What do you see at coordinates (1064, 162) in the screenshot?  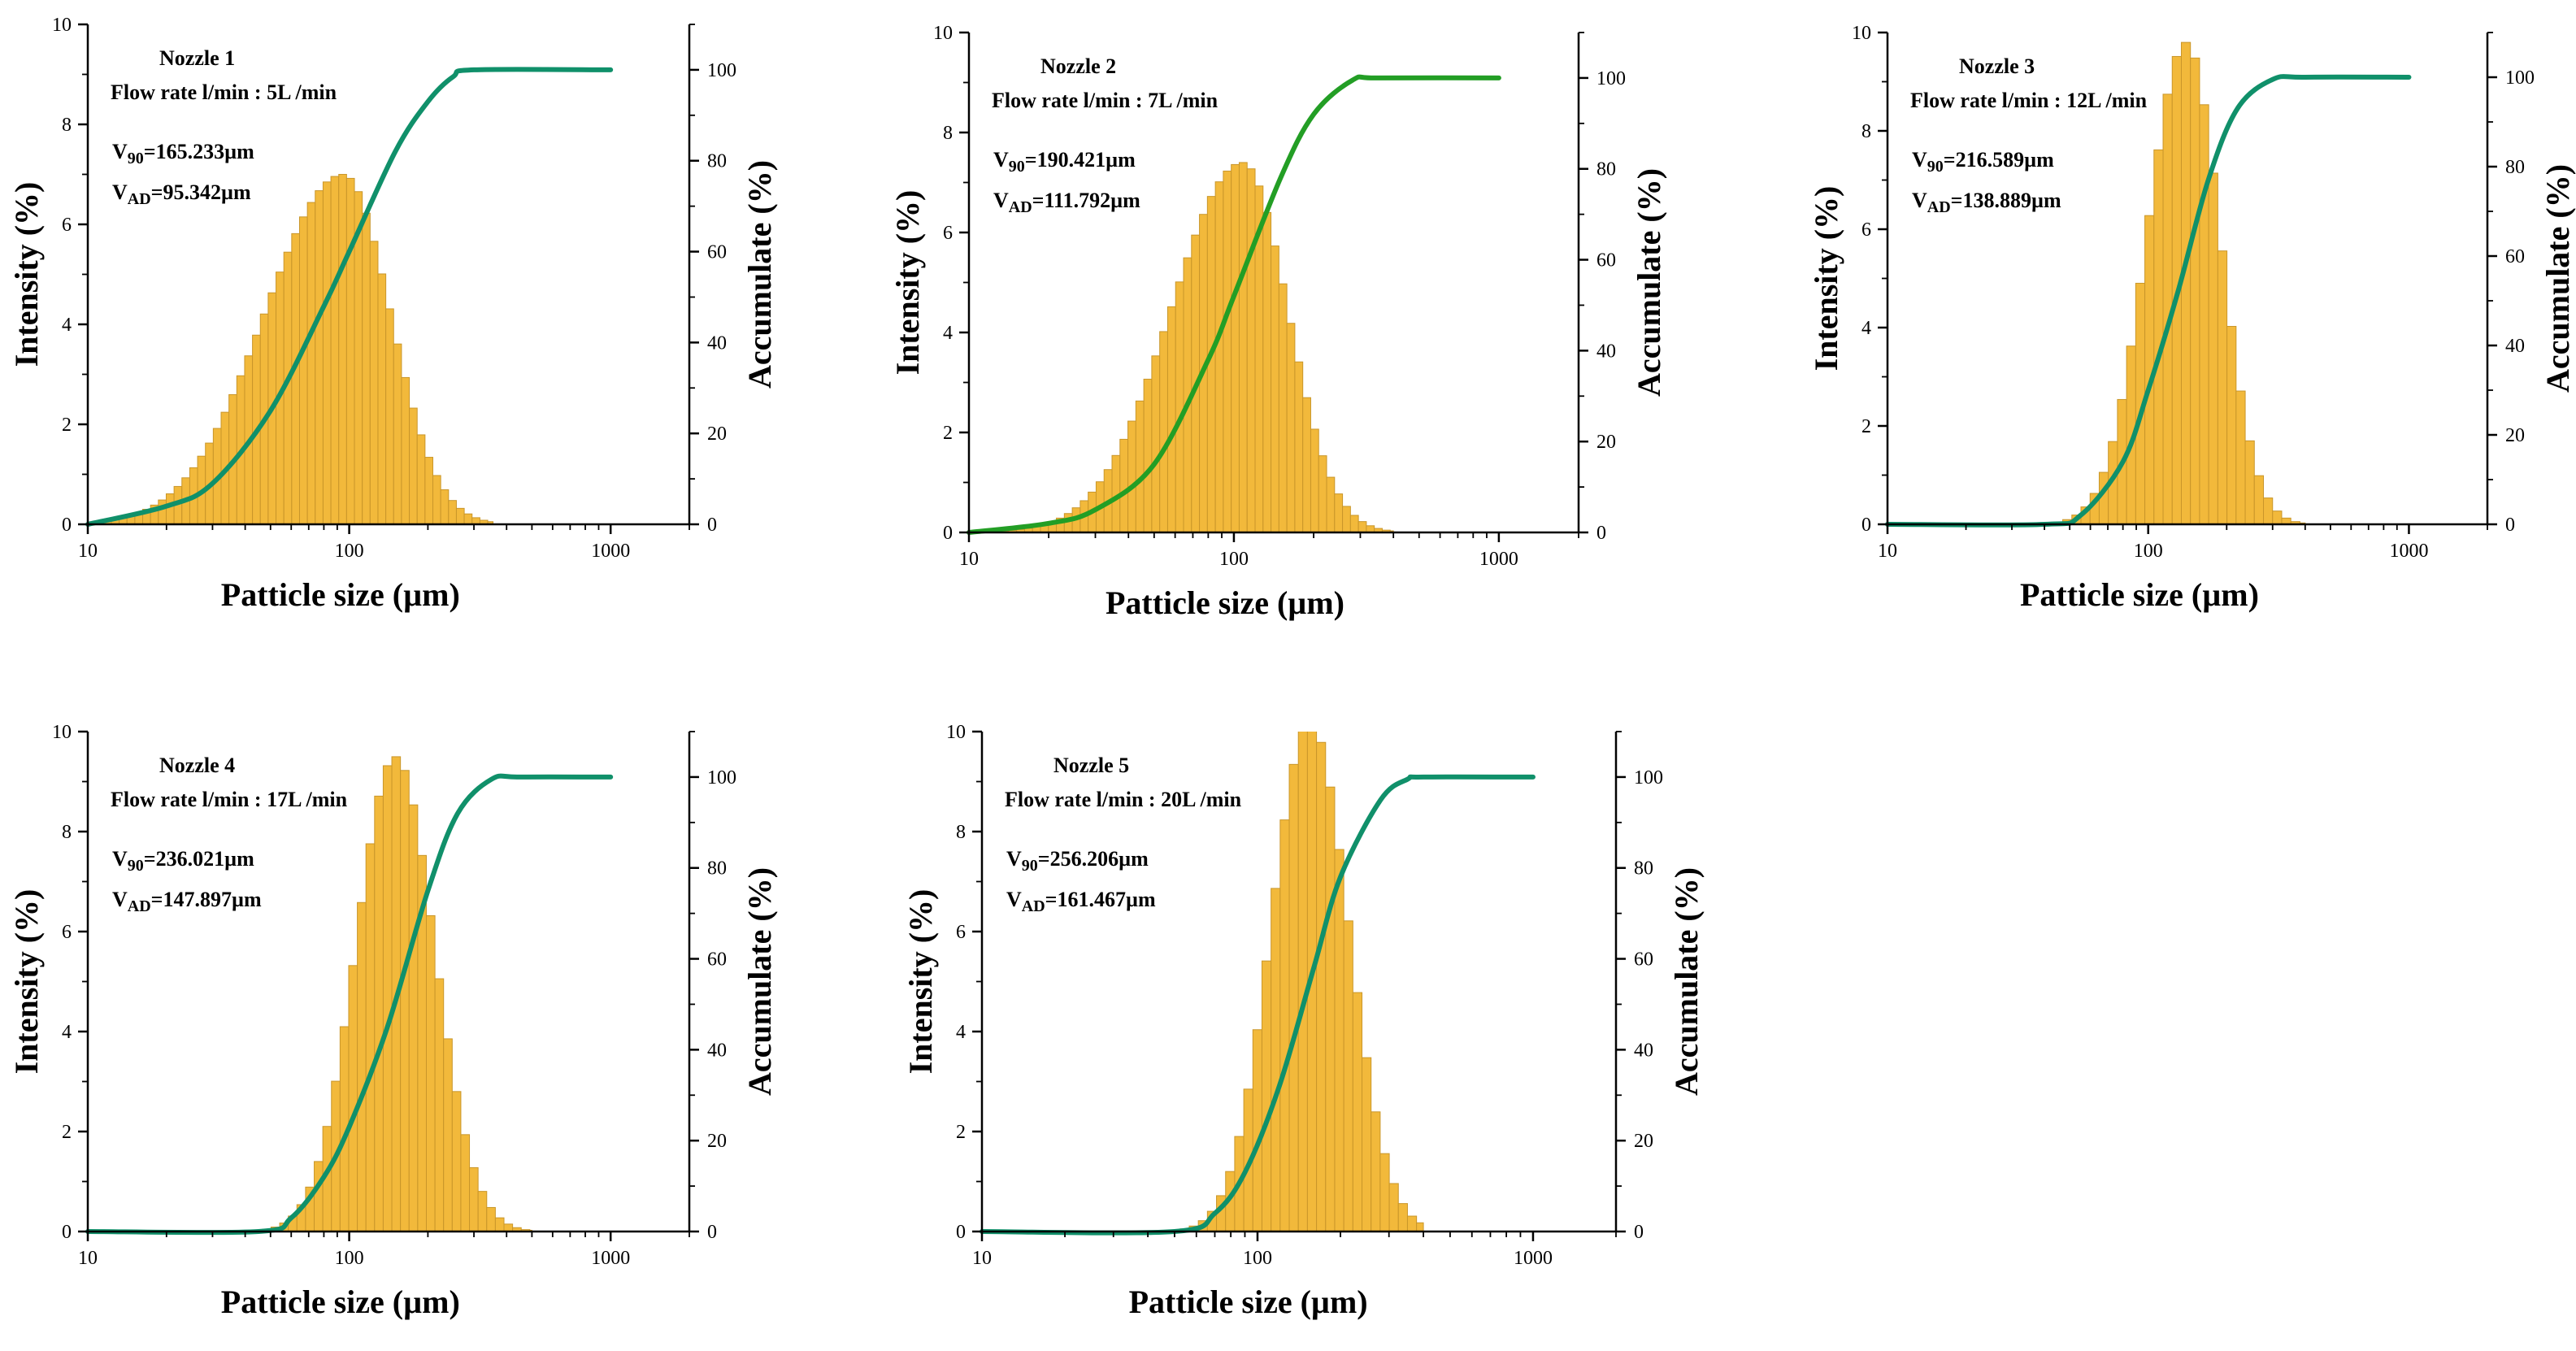 I see `v90-label: V90=190.421µm` at bounding box center [1064, 162].